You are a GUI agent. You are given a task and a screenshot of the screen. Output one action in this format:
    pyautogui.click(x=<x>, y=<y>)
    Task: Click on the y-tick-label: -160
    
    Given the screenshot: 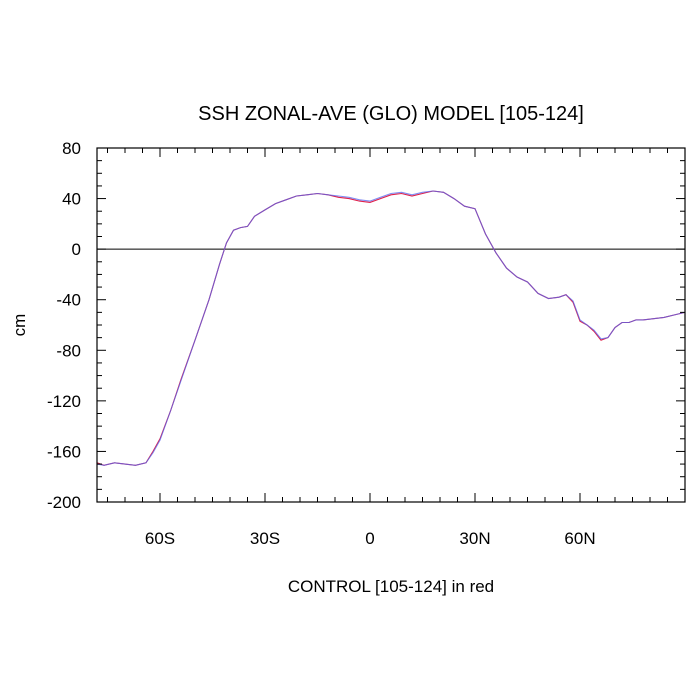 What is the action you would take?
    pyautogui.click(x=64, y=451)
    